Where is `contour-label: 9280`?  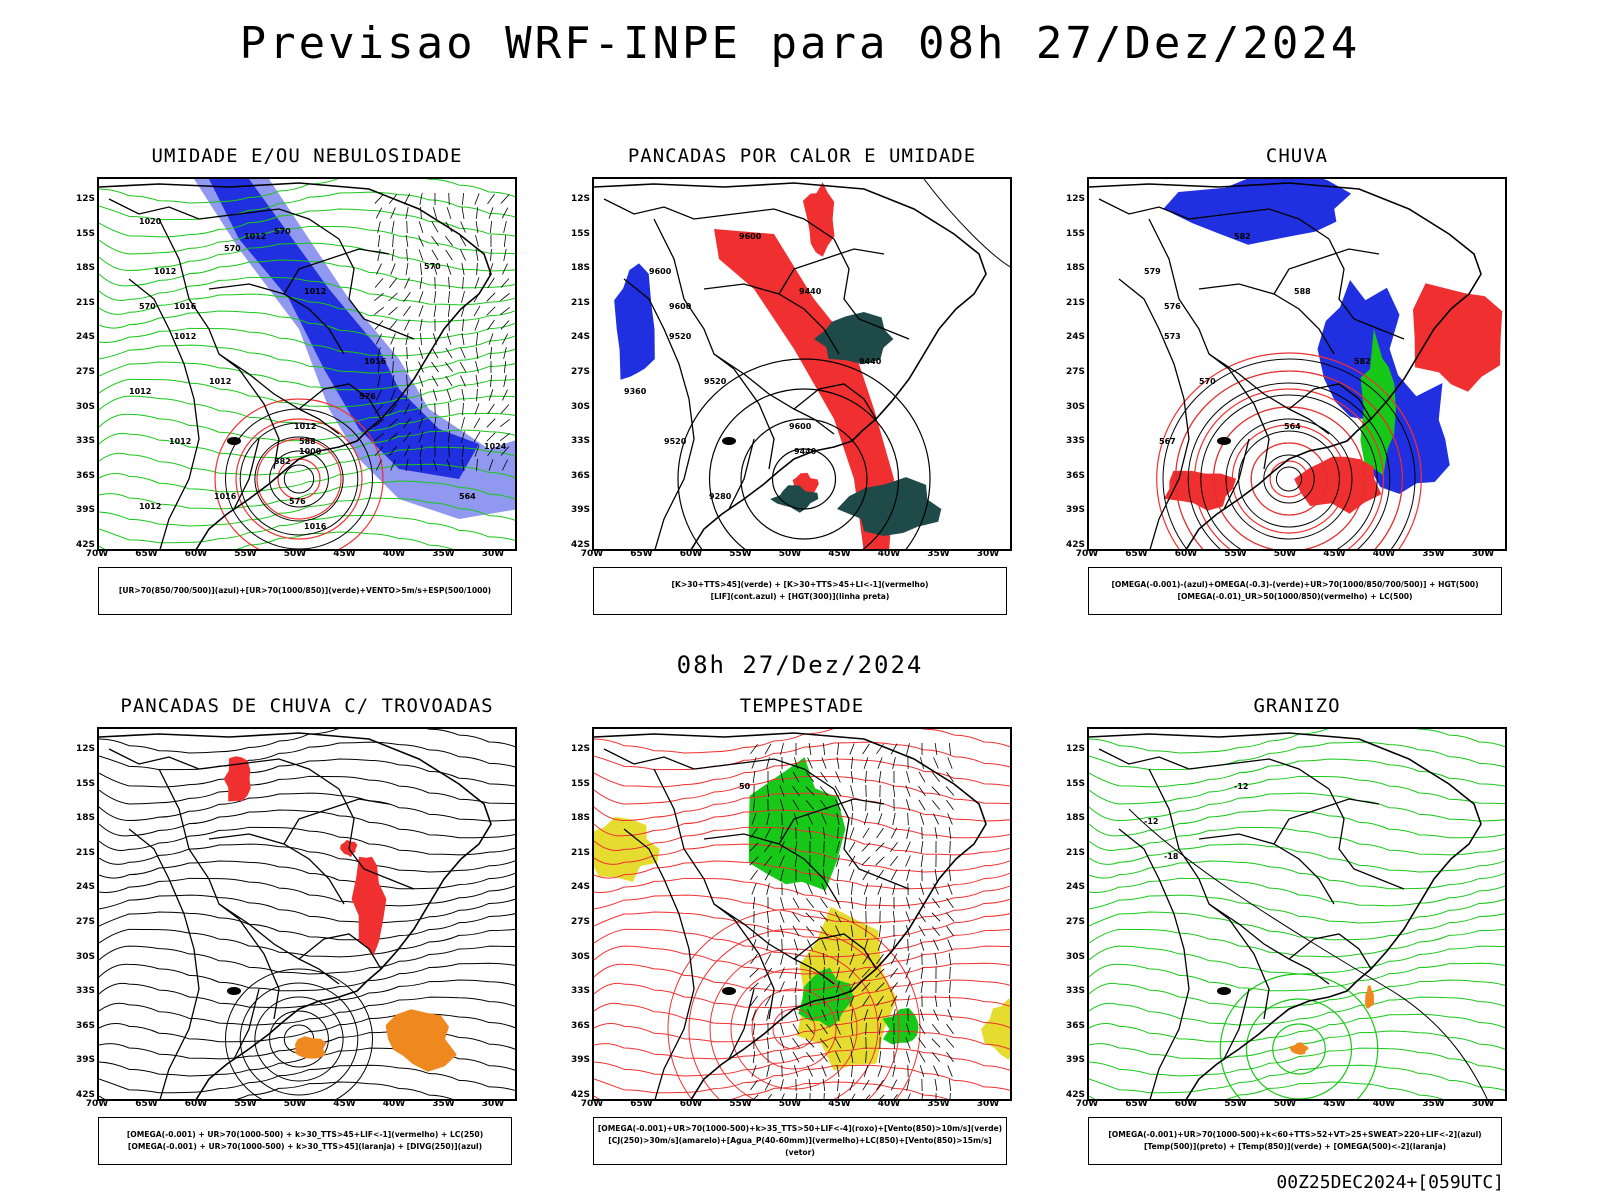 contour-label: 9280 is located at coordinates (720, 496).